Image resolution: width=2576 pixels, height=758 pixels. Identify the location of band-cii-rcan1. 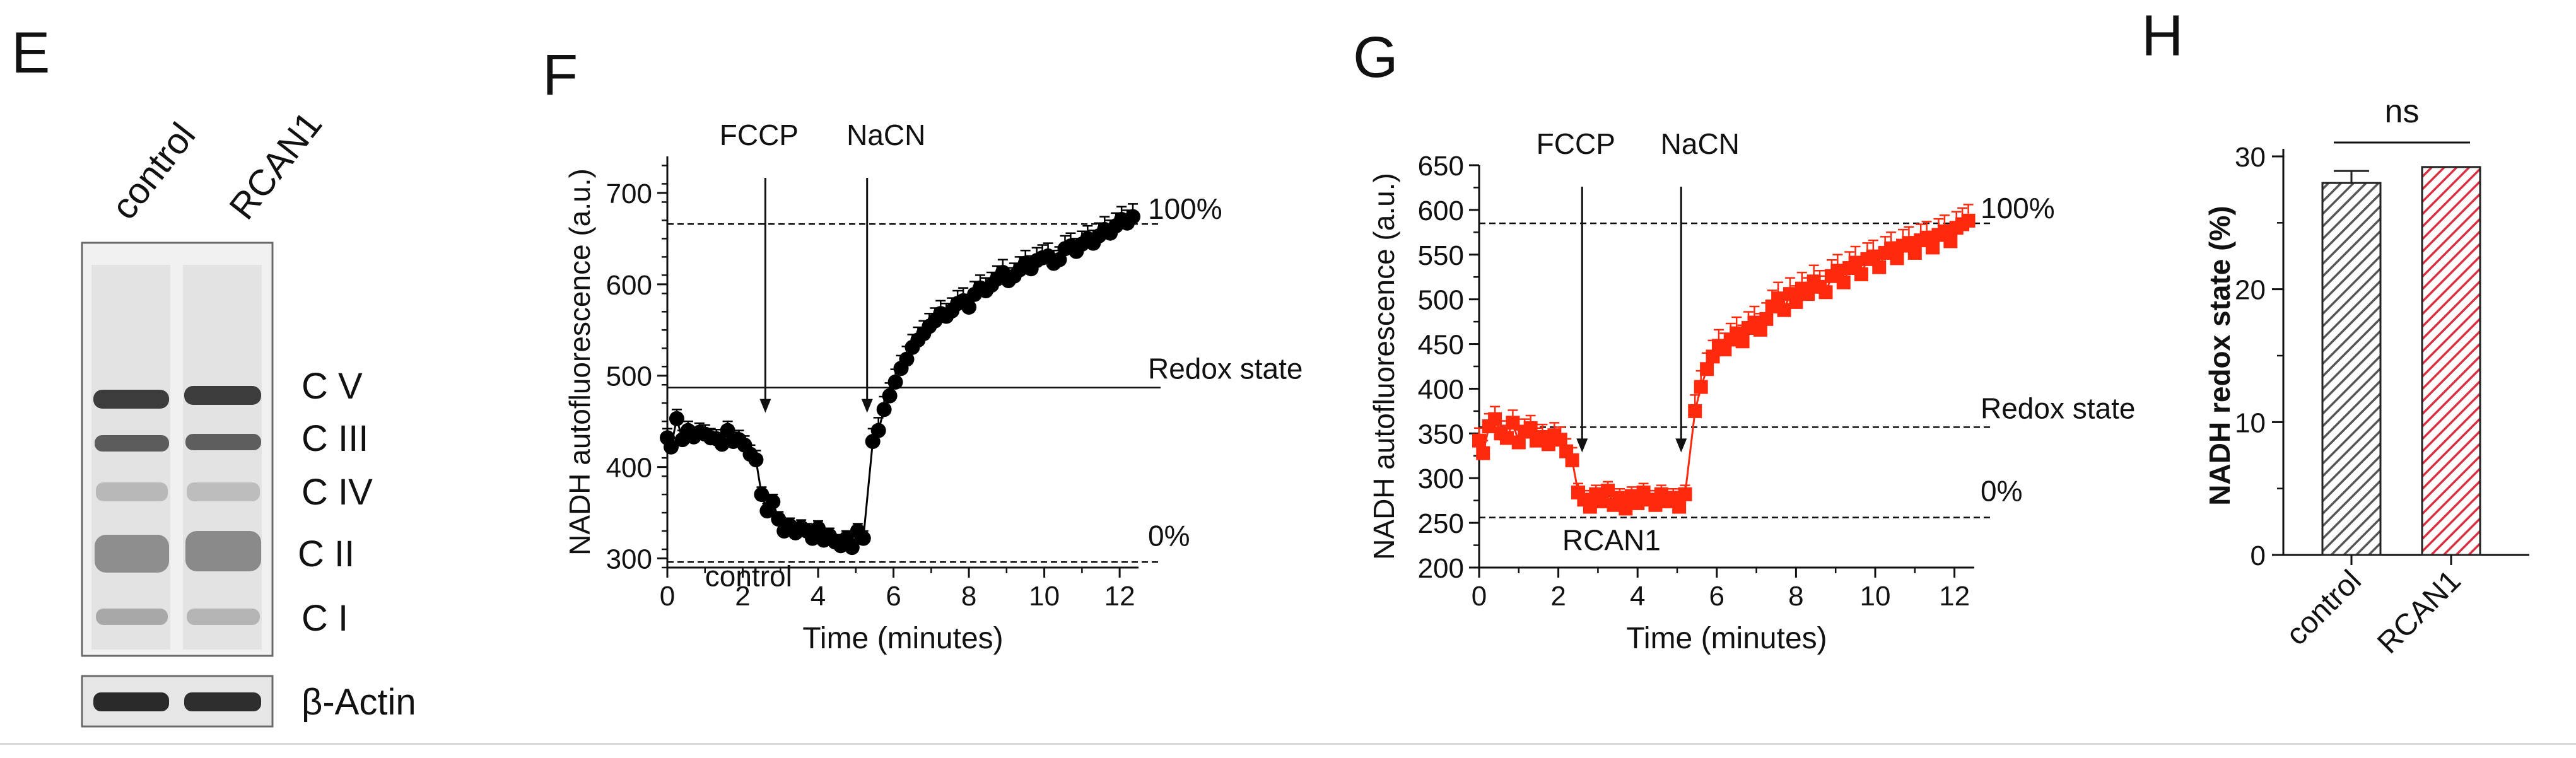
(223, 551).